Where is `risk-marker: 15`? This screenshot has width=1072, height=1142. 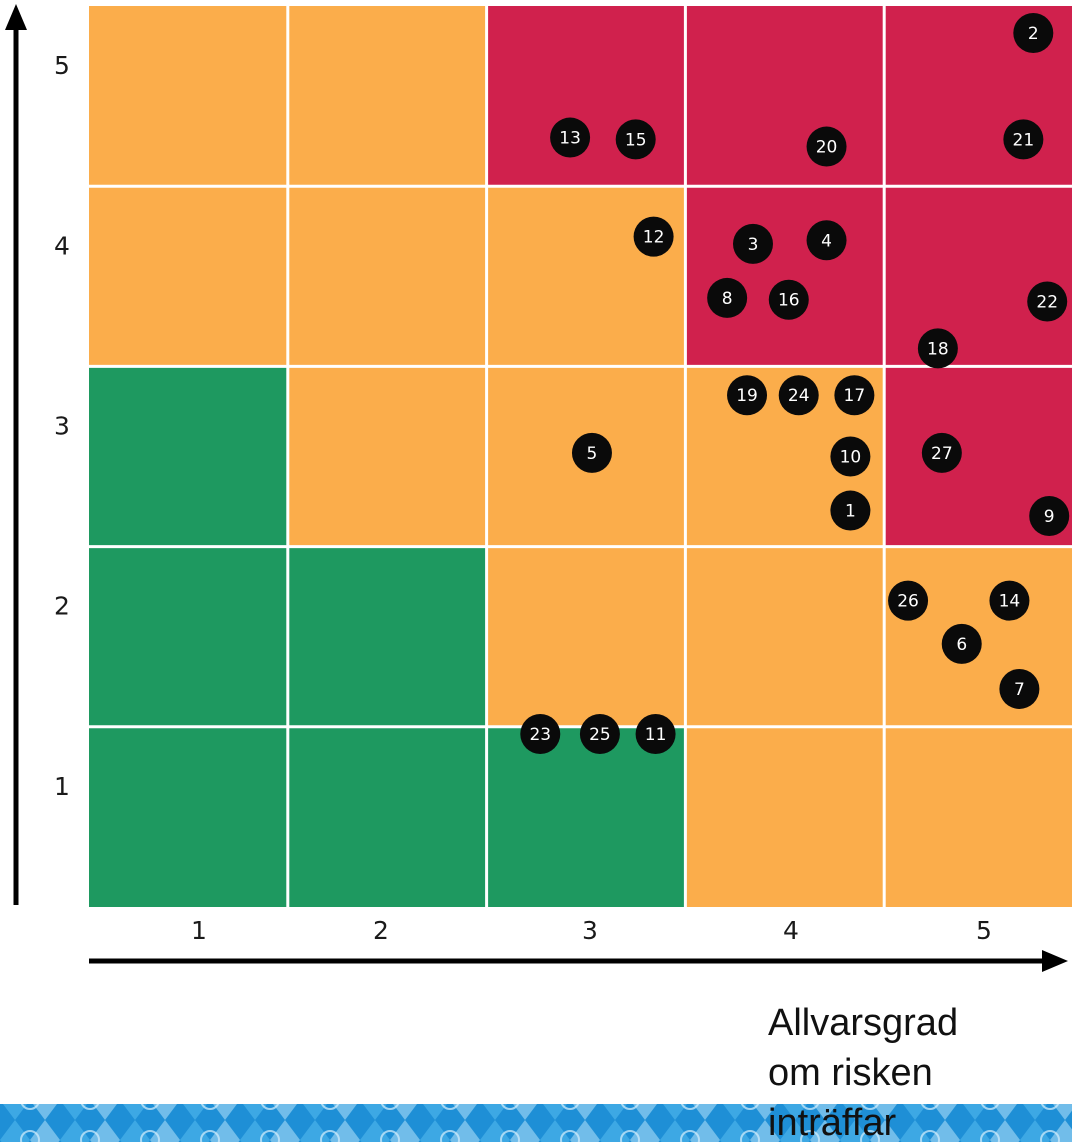
risk-marker: 15 is located at coordinates (635, 139).